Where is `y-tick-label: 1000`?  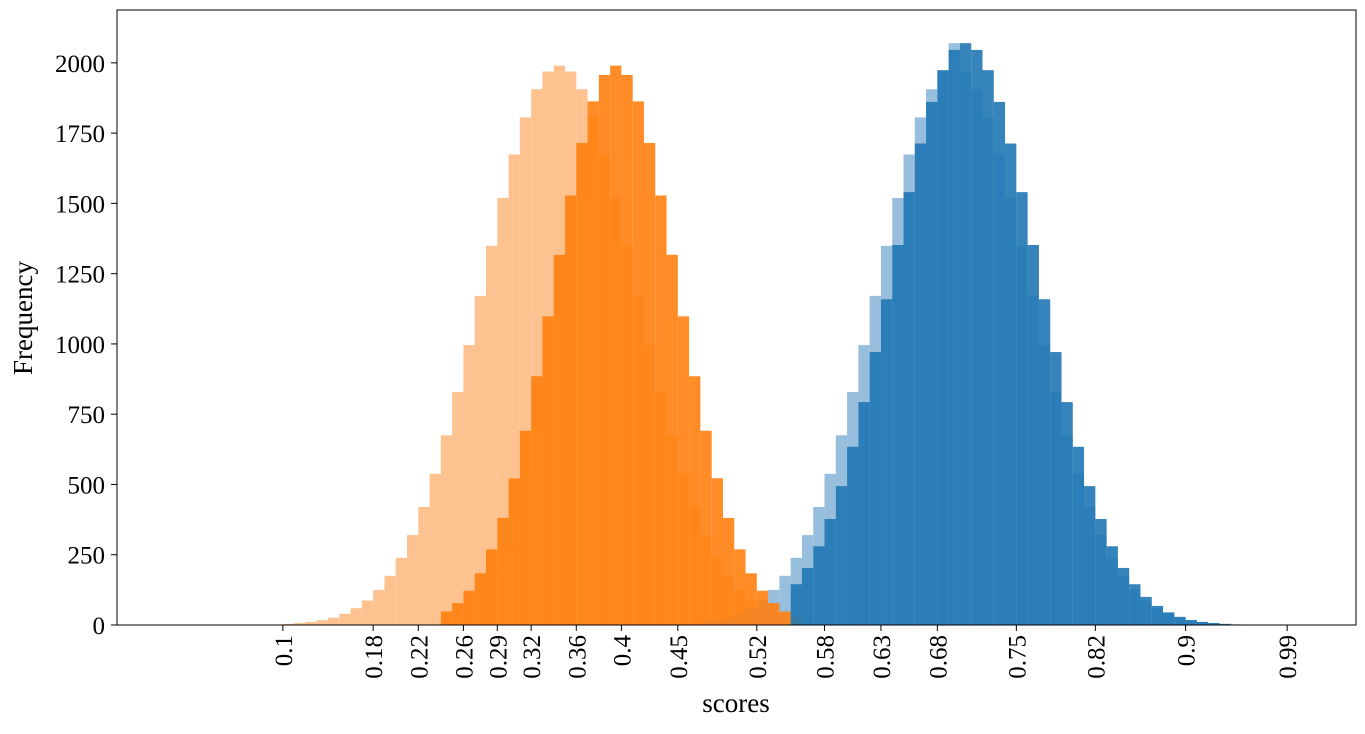
y-tick-label: 1000 is located at coordinates (80, 345).